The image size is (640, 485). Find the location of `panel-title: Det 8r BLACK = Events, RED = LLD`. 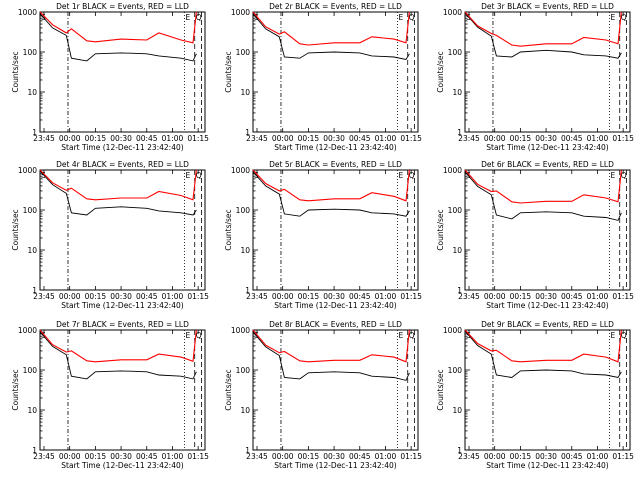

panel-title: Det 8r BLACK = Events, RED = LLD is located at coordinates (335, 324).